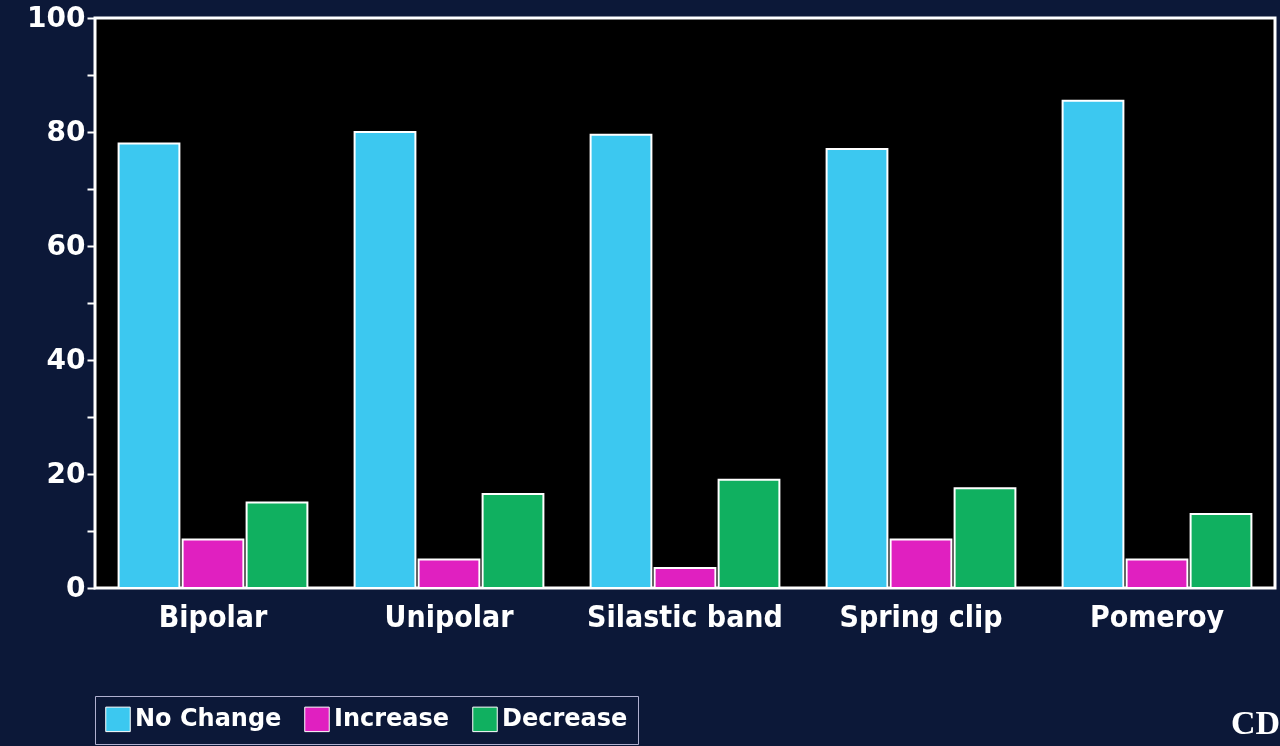  Describe the element at coordinates (66, 473) in the screenshot. I see `y-tick-label: 20` at that location.